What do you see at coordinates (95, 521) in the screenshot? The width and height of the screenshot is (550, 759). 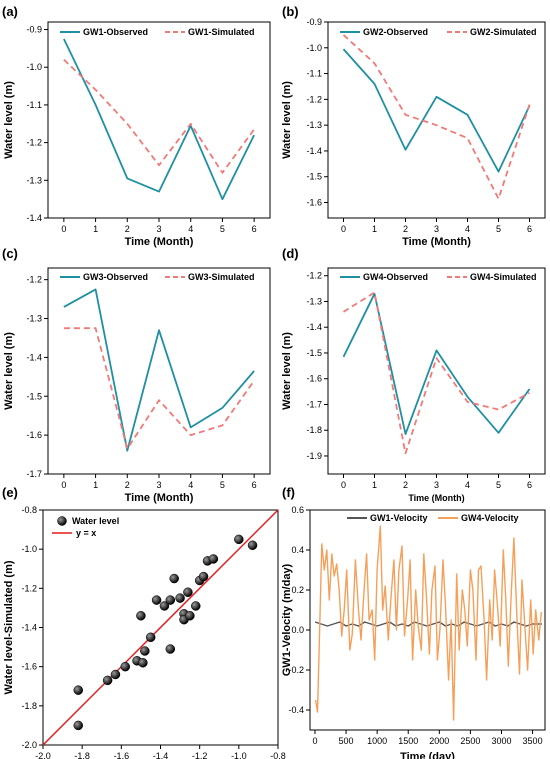 I see `legend-label: Water level` at bounding box center [95, 521].